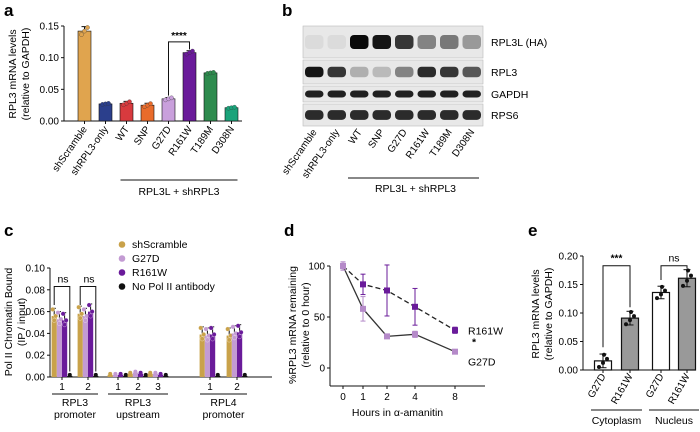  I want to click on blot-row-label: RPL3L (HA), so click(519, 43).